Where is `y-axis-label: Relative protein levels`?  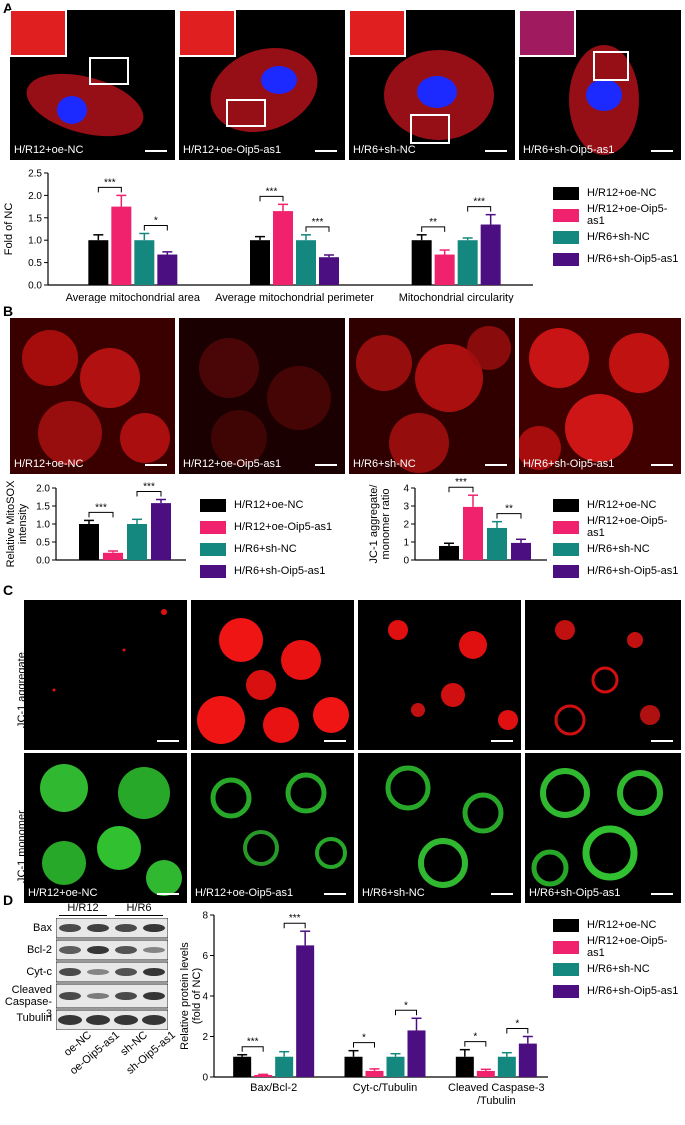
y-axis-label: Relative protein levels is located at coordinates (185, 996).